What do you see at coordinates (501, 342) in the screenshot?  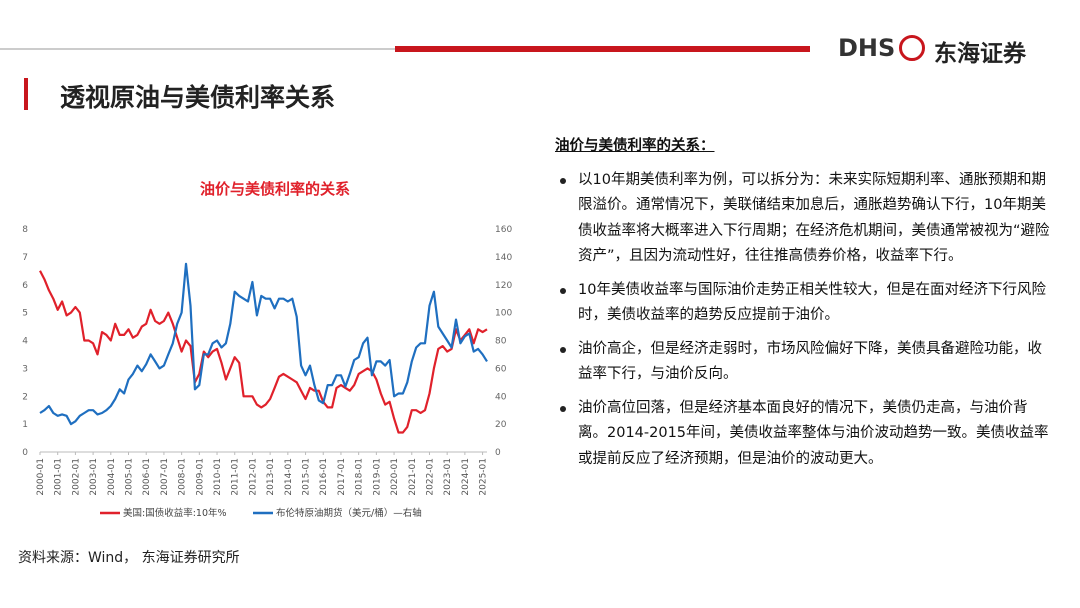 I see `y2-tick-label: 80` at bounding box center [501, 342].